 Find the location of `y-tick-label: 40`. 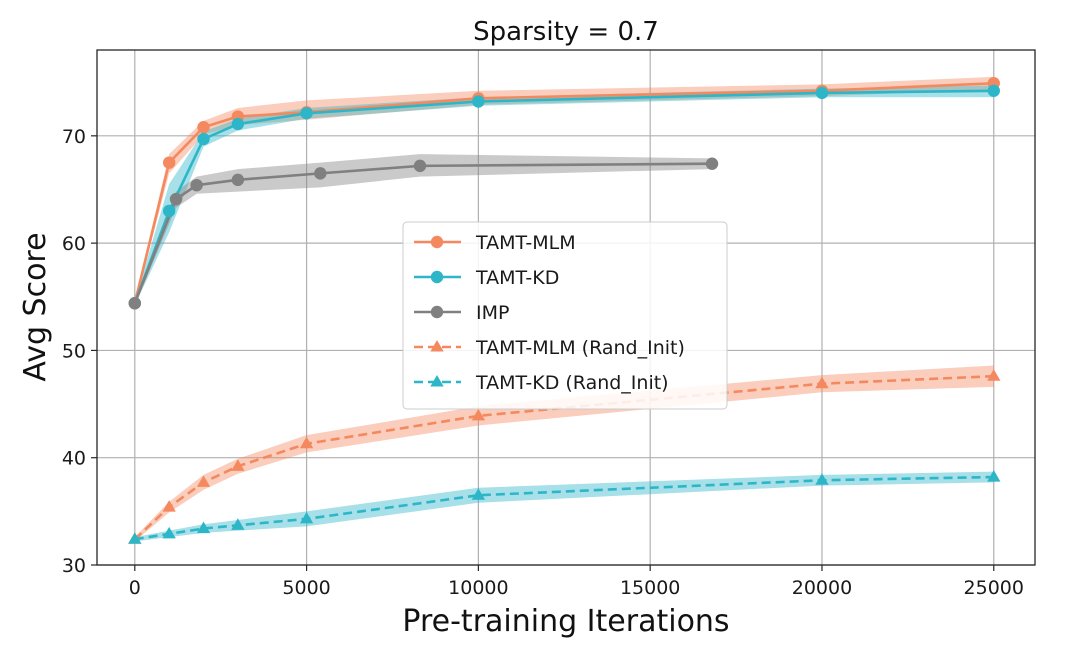

y-tick-label: 40 is located at coordinates (74, 459).